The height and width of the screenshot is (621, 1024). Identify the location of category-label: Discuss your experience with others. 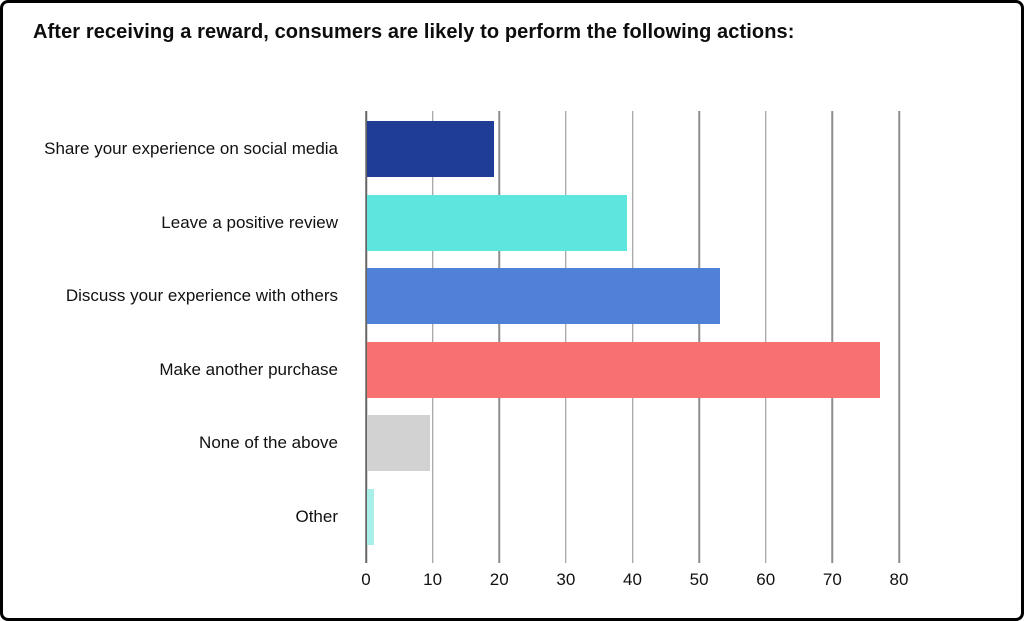
(201, 296).